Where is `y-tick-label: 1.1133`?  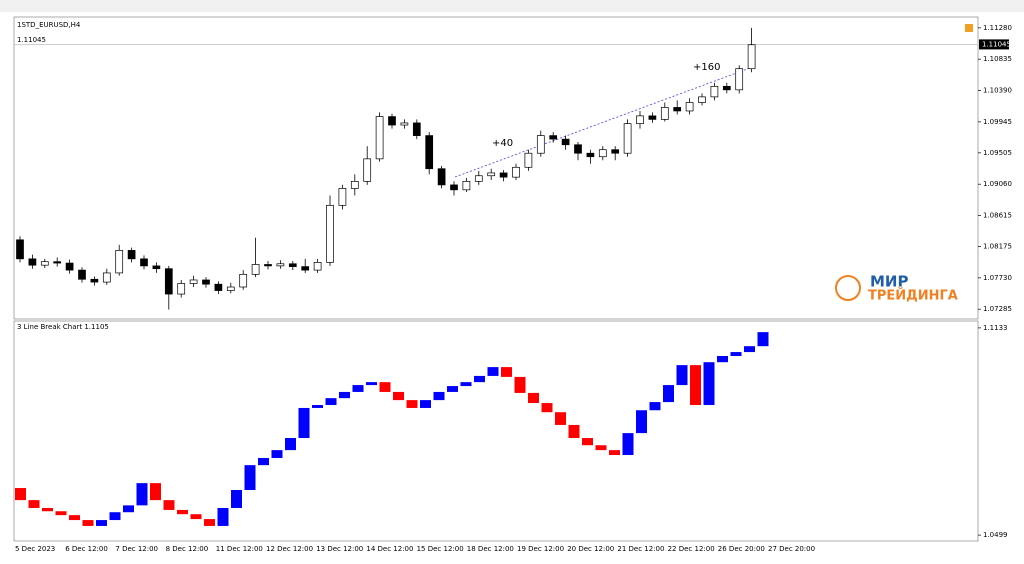
y-tick-label: 1.1133 is located at coordinates (995, 328).